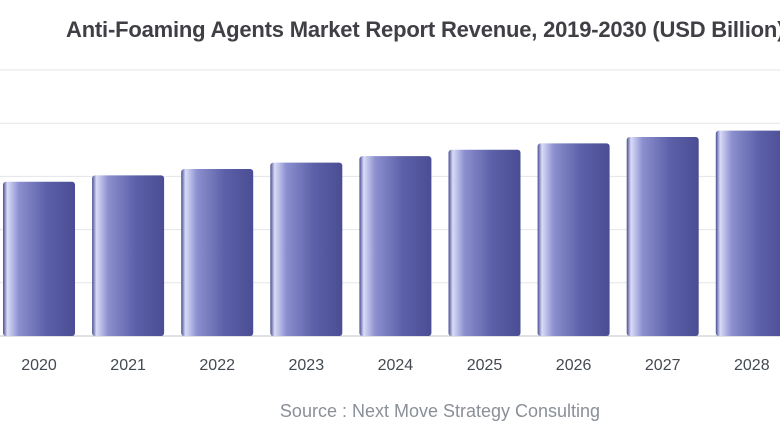 The height and width of the screenshot is (440, 780). Describe the element at coordinates (752, 365) in the screenshot. I see `x-tick-label: 2028` at that location.